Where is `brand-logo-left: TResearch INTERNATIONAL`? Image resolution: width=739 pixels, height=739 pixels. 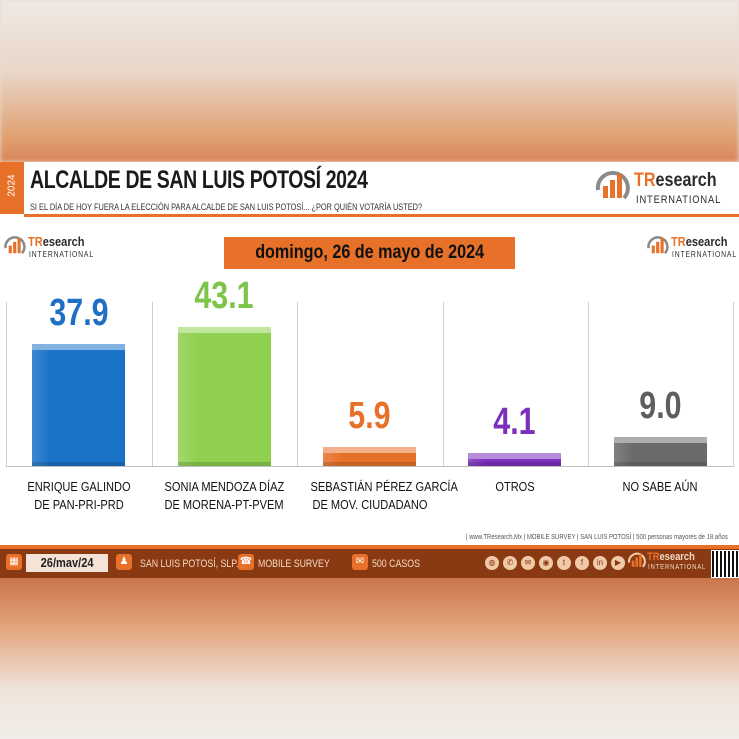 brand-logo-left: TResearch INTERNATIONAL is located at coordinates (50, 248).